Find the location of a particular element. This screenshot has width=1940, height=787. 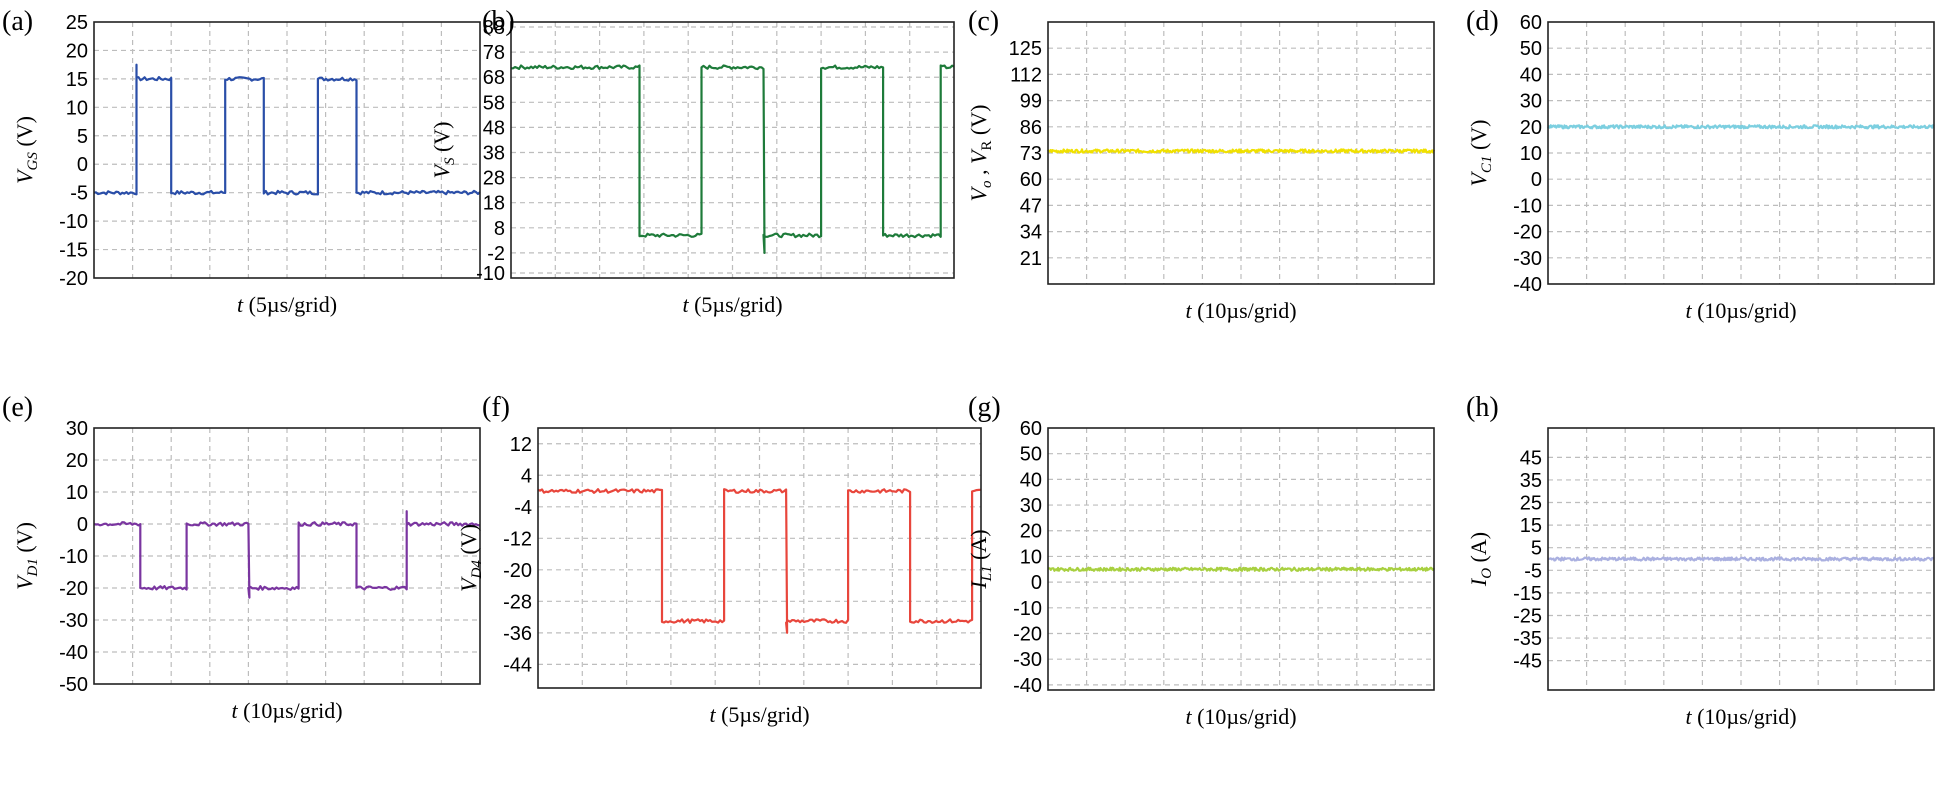

y-axis-subscript-2: R is located at coordinates (987, 146).